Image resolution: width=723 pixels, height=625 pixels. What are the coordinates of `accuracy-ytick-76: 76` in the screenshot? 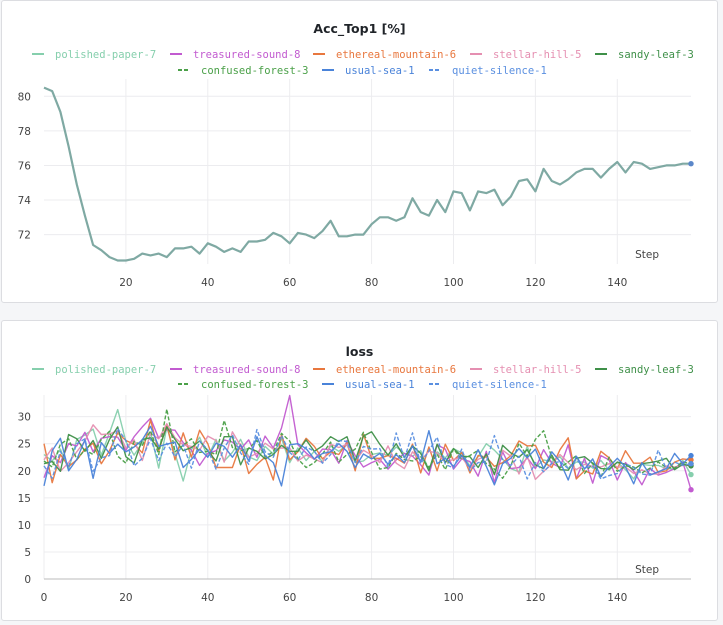 It's located at (25, 166).